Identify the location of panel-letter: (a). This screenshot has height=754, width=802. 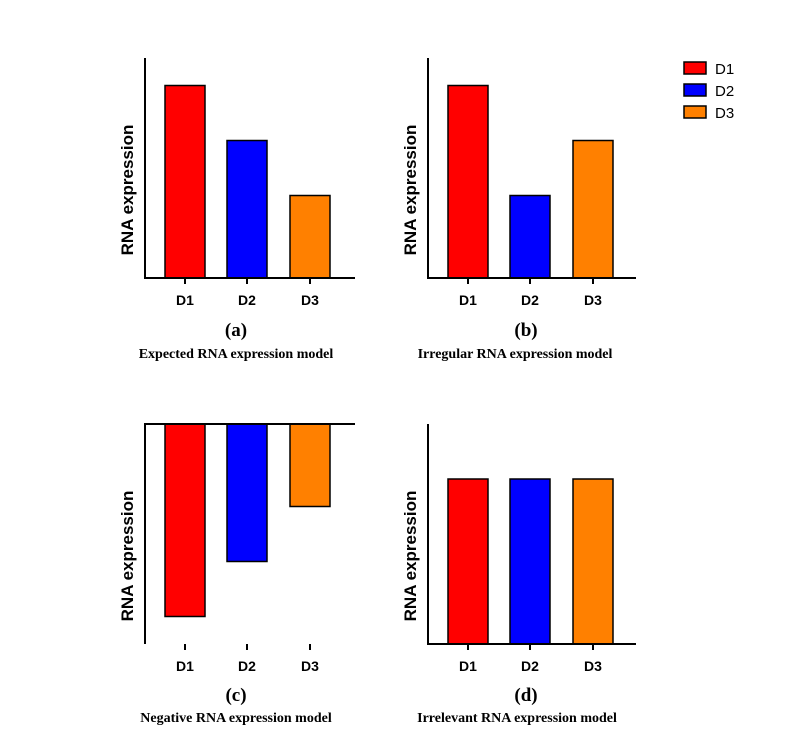
(236, 330).